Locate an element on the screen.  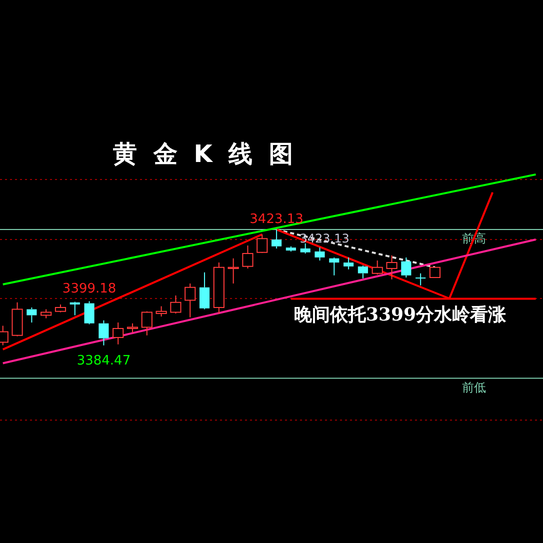
annotation: 晚间依托3399分水岭看涨 is located at coordinates (401, 315).